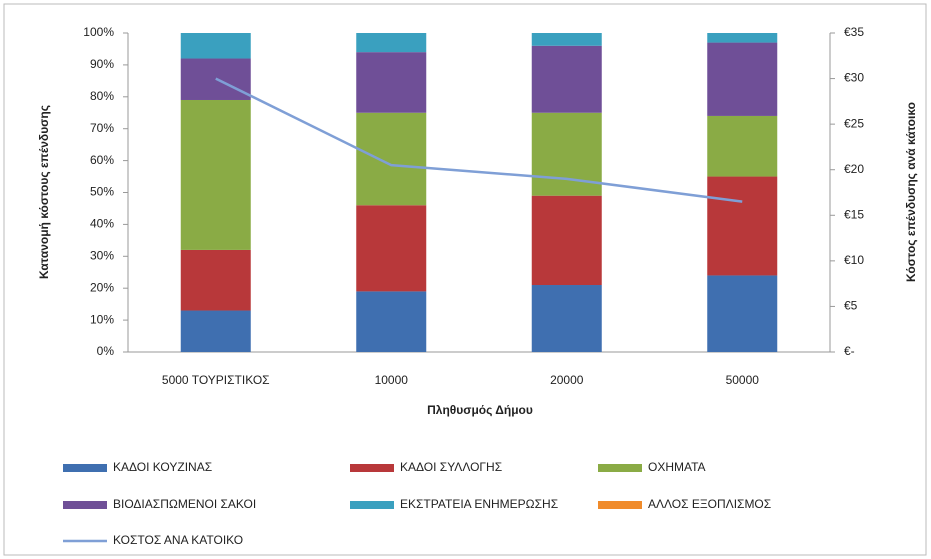 The width and height of the screenshot is (931, 559). I want to click on y-tick-label: 70%, so click(102, 128).